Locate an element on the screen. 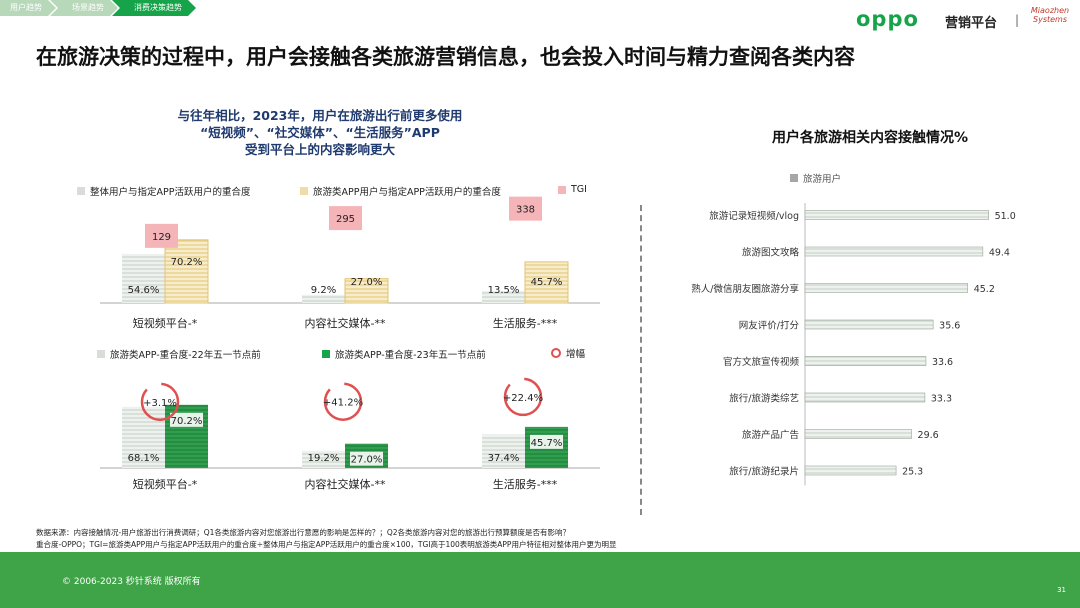 The image size is (1080, 608). value-label: 35.6 is located at coordinates (949, 326).